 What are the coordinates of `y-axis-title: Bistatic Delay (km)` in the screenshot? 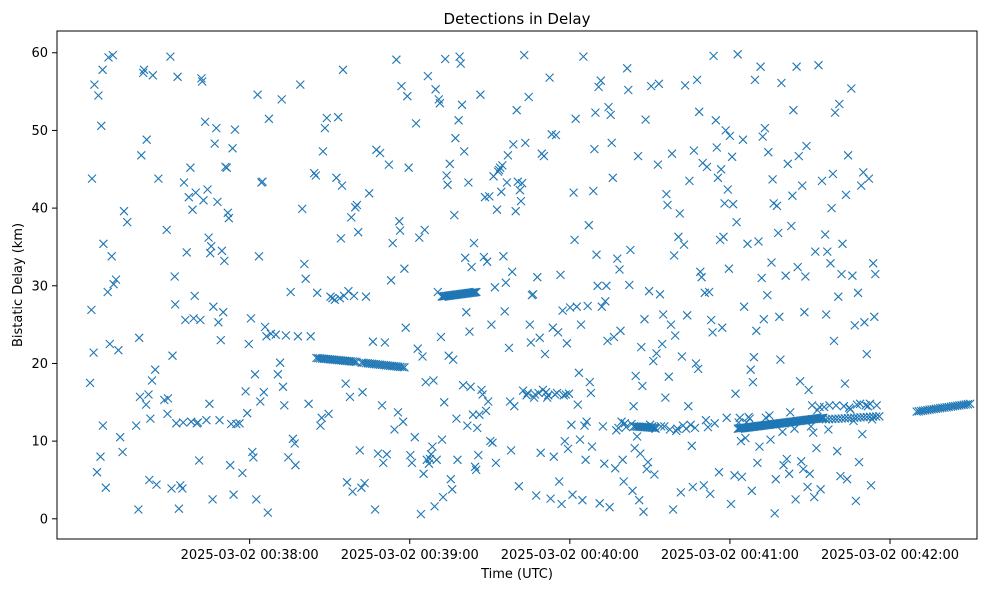 It's located at (18, 285).